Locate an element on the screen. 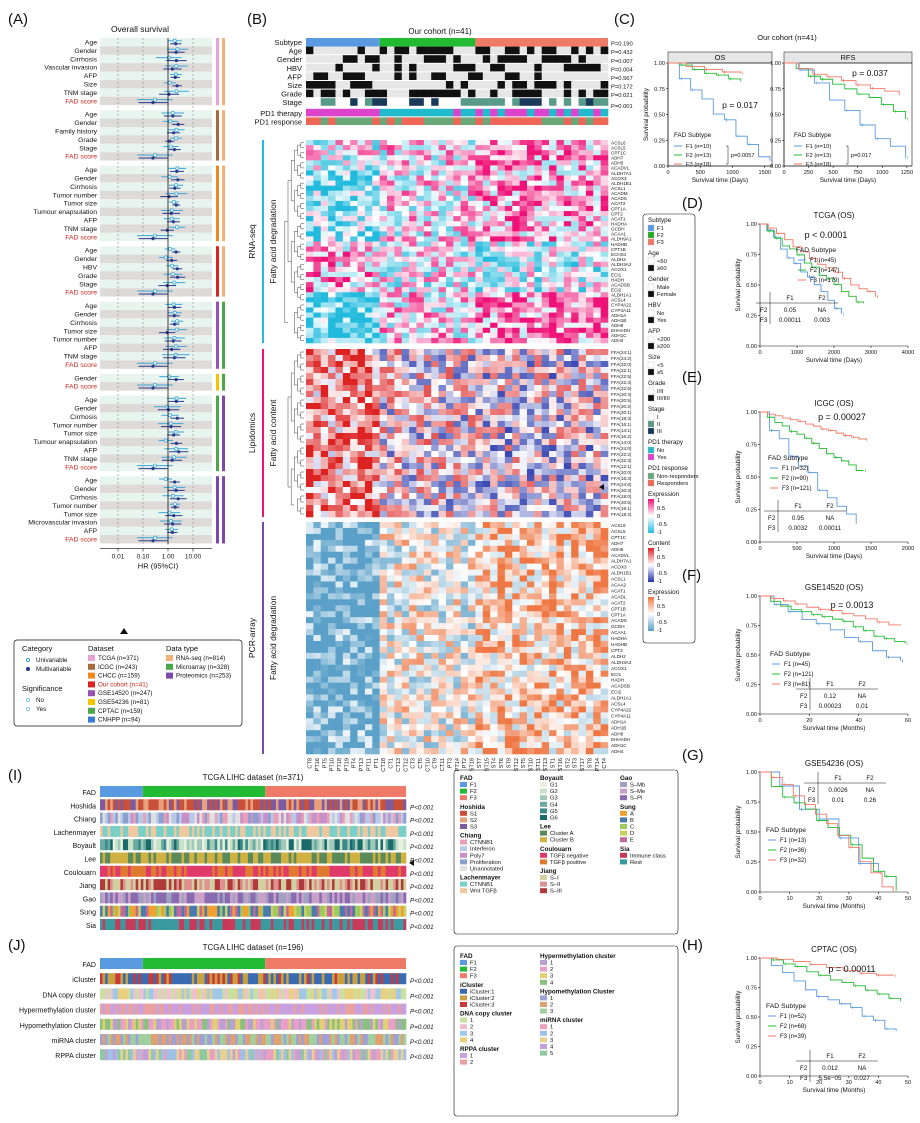  dataset-bar is located at coordinates (217, 510).